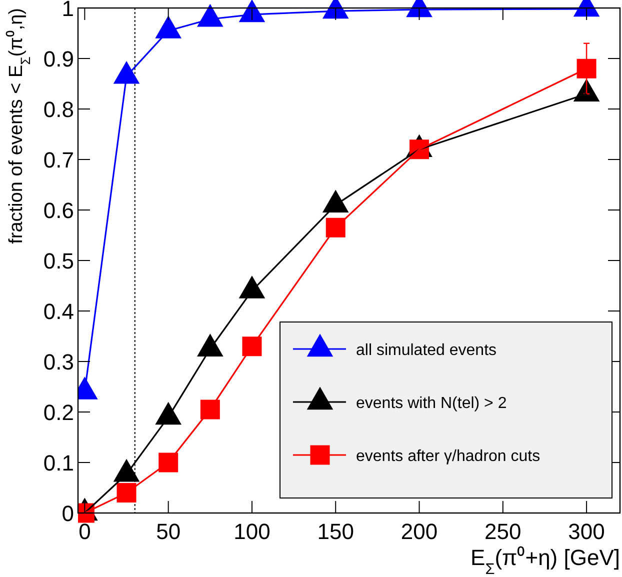 The width and height of the screenshot is (622, 577). Describe the element at coordinates (419, 531) in the screenshot. I see `x-tick-label: 200` at that location.